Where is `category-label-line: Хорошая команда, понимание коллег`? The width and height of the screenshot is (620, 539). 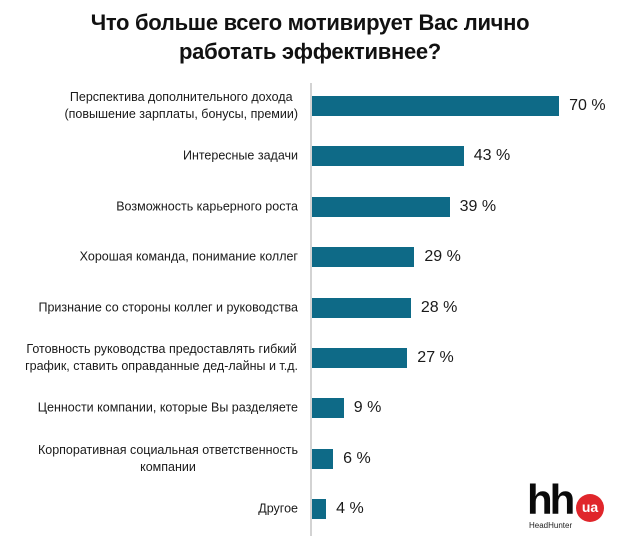 category-label-line: Хорошая команда, понимание коллег is located at coordinates (188, 256).